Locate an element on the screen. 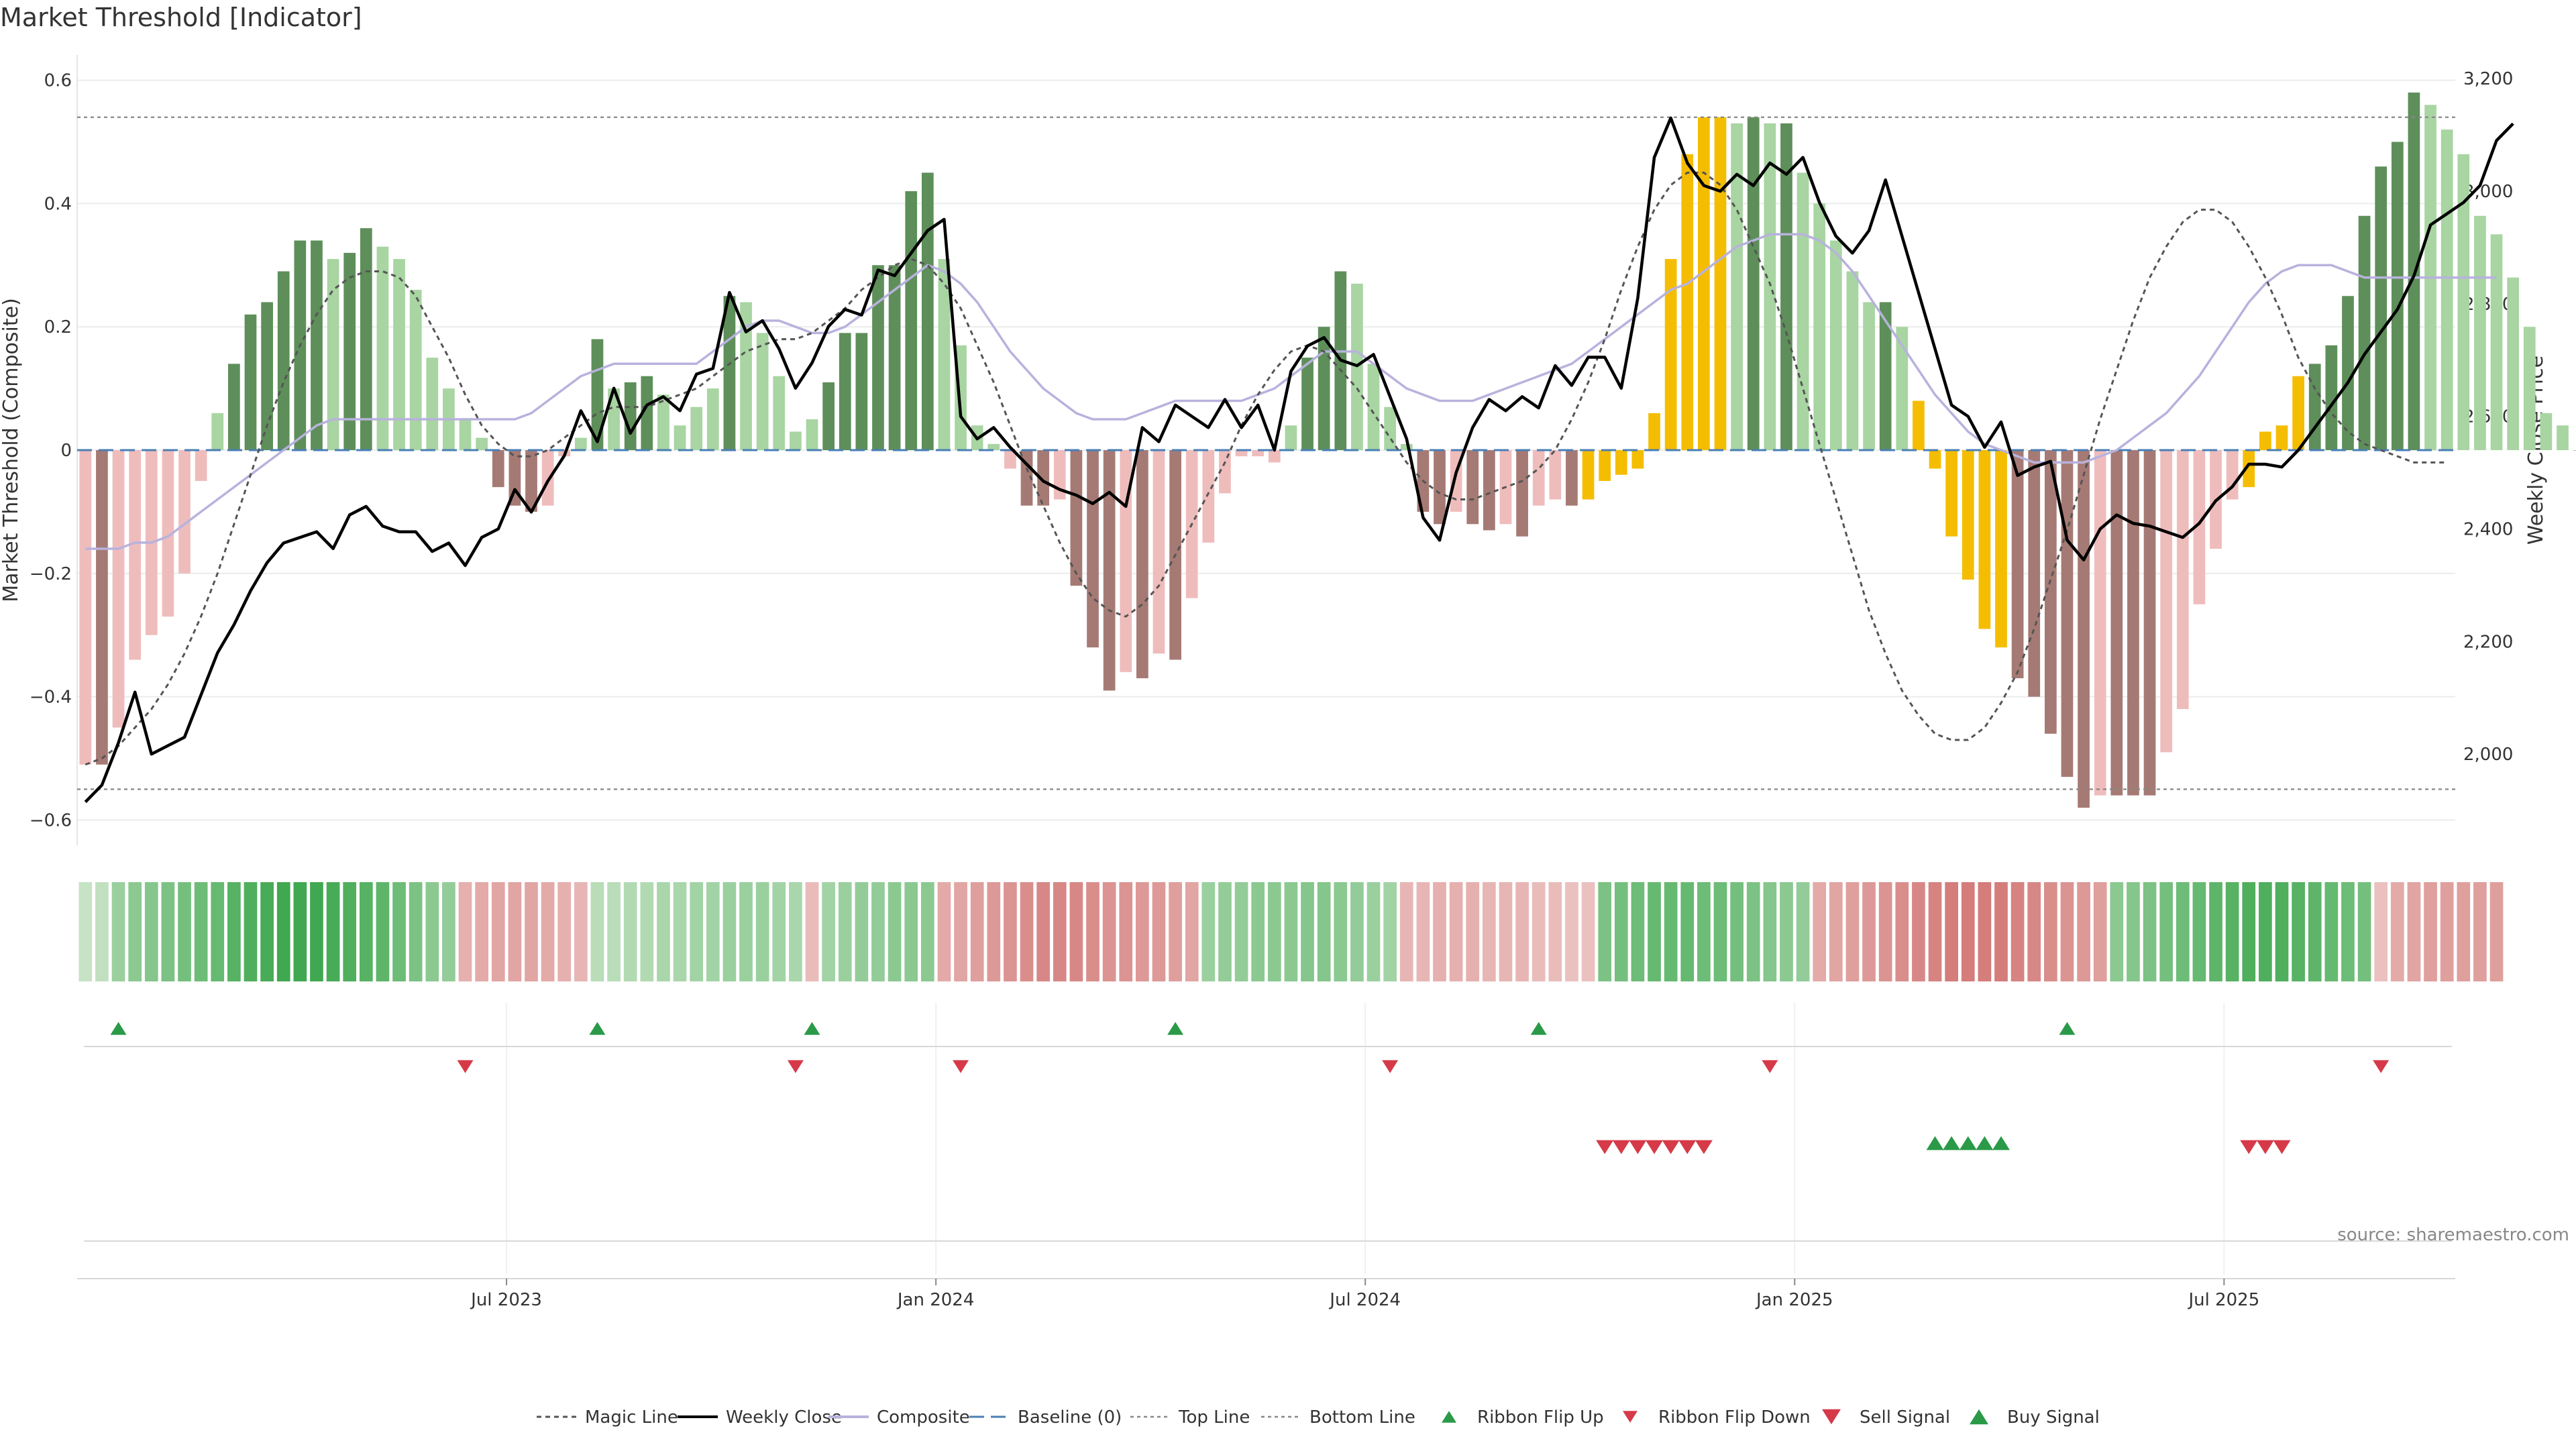  legend-entry-label: Composite is located at coordinates (923, 1417).